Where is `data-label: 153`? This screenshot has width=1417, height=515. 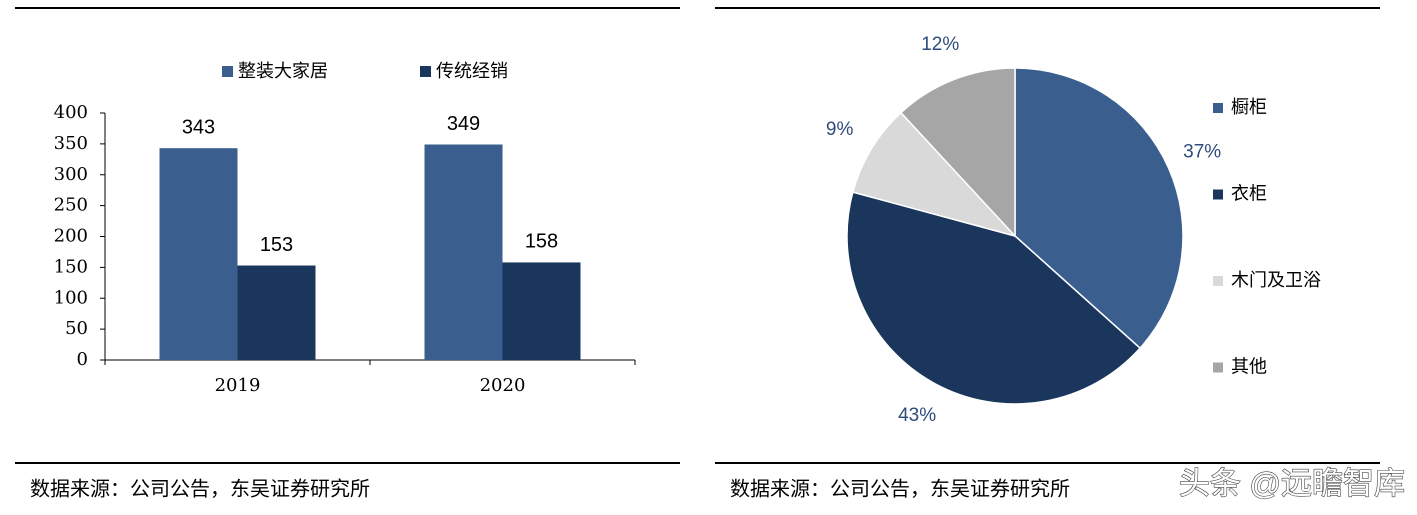
data-label: 153 is located at coordinates (276, 245).